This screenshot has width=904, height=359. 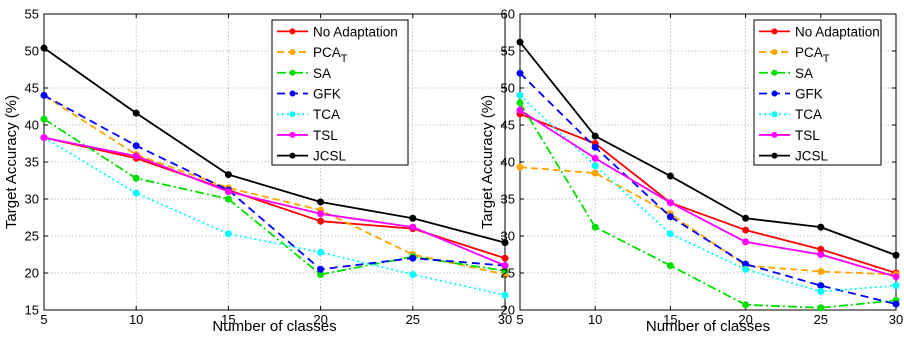 I want to click on y-tick-label: 50, so click(x=32, y=51).